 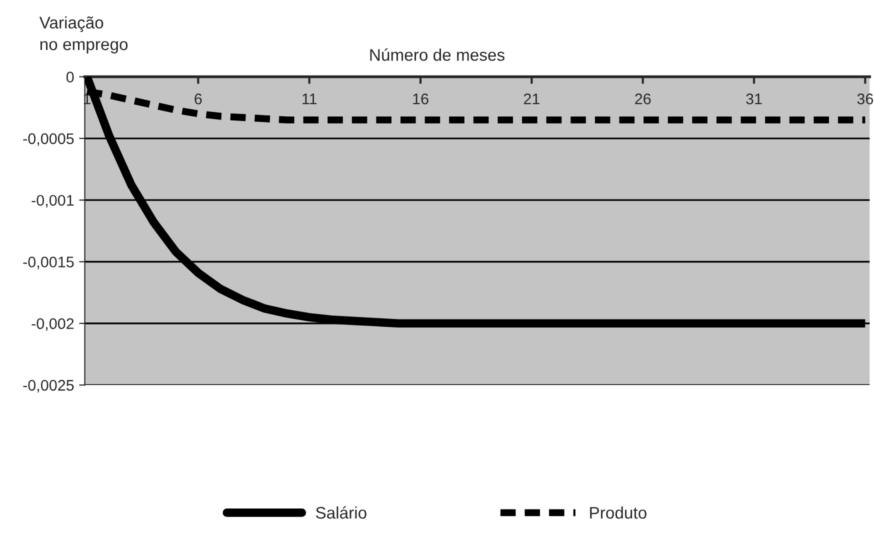 I want to click on x-axis-title: Número de meses, so click(x=437, y=54).